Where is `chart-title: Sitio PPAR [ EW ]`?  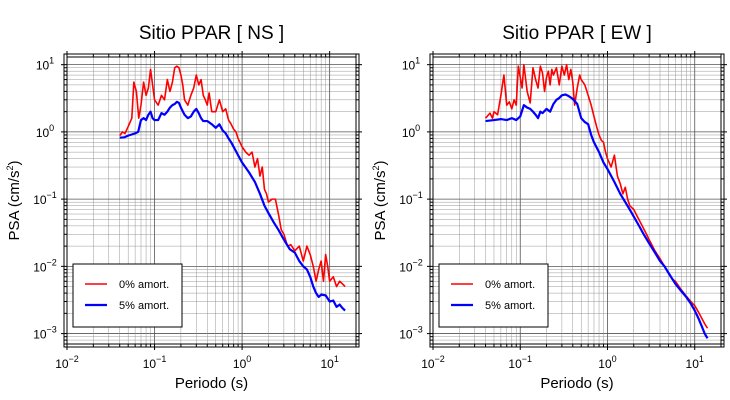 chart-title: Sitio PPAR [ EW ] is located at coordinates (577, 33).